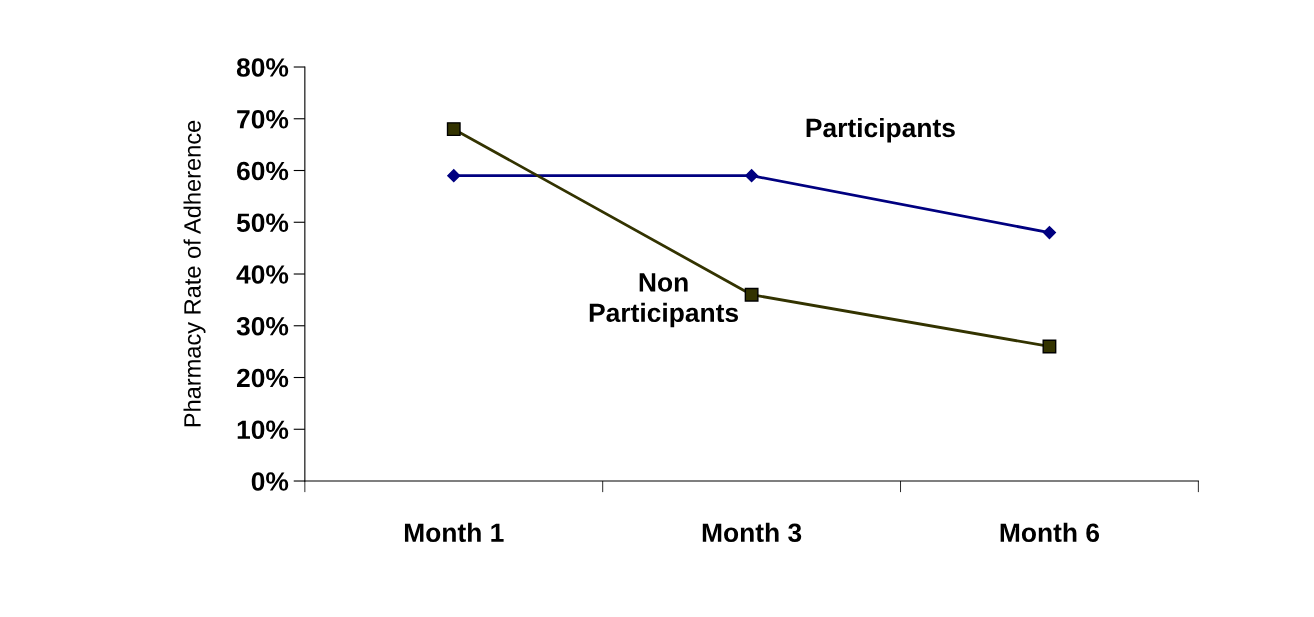 This screenshot has width=1314, height=617. I want to click on y-tick-label: 10%, so click(263, 430).